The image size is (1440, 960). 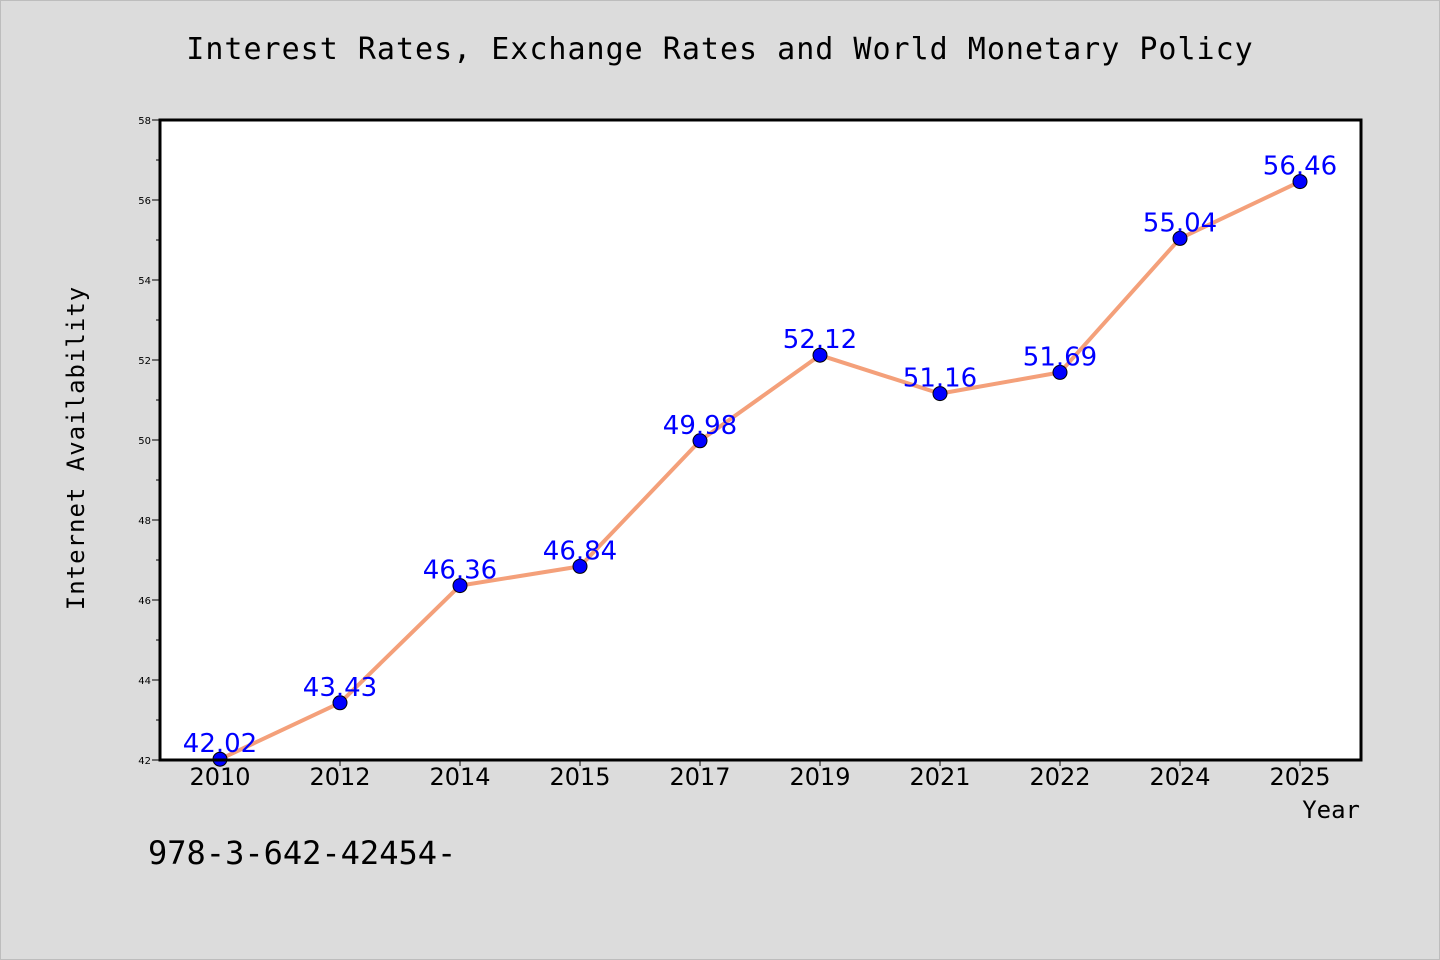 I want to click on isbn-footnote: 978-3-642-42454-, so click(x=302, y=853).